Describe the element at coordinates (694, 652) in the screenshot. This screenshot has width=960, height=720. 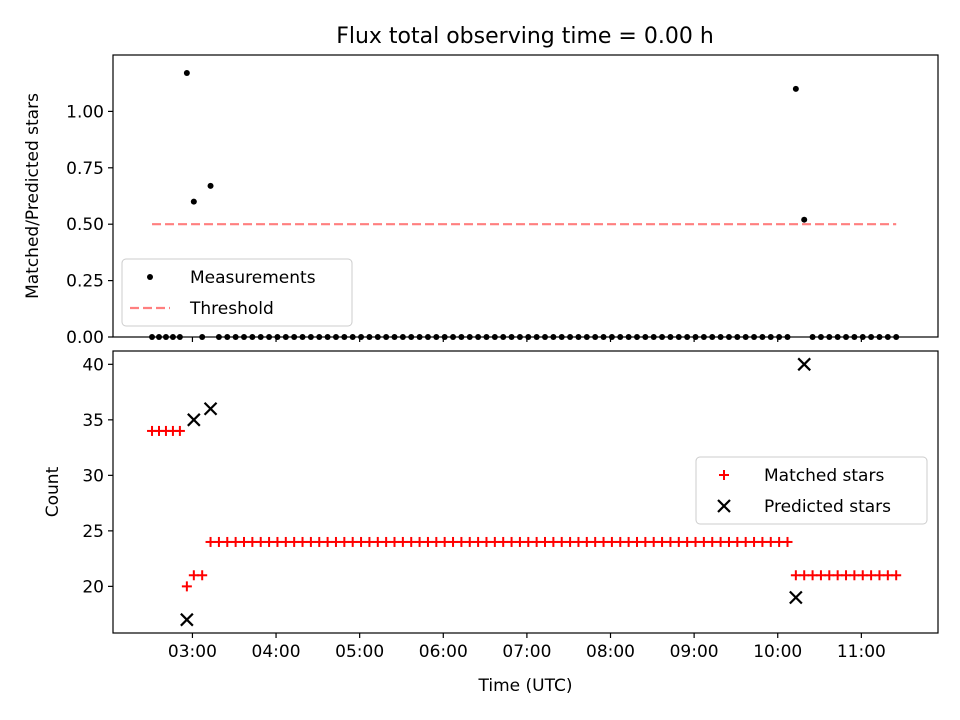
I see `x-tick-label: 09:00` at that location.